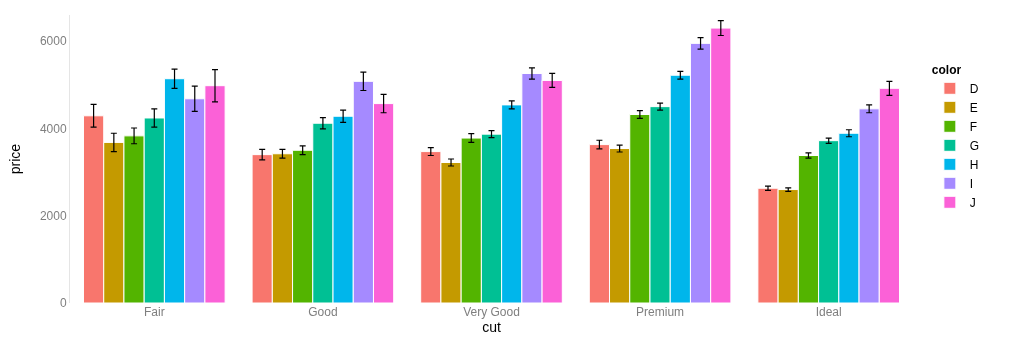  I want to click on legend-label: H, so click(974, 164).